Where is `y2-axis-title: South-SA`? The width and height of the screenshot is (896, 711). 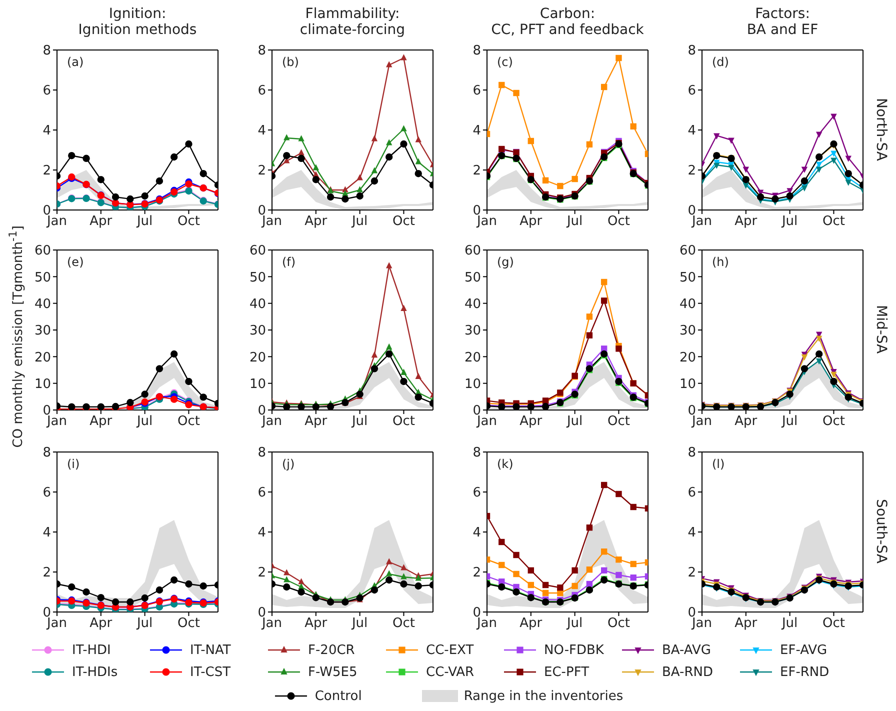 y2-axis-title: South-SA is located at coordinates (881, 531).